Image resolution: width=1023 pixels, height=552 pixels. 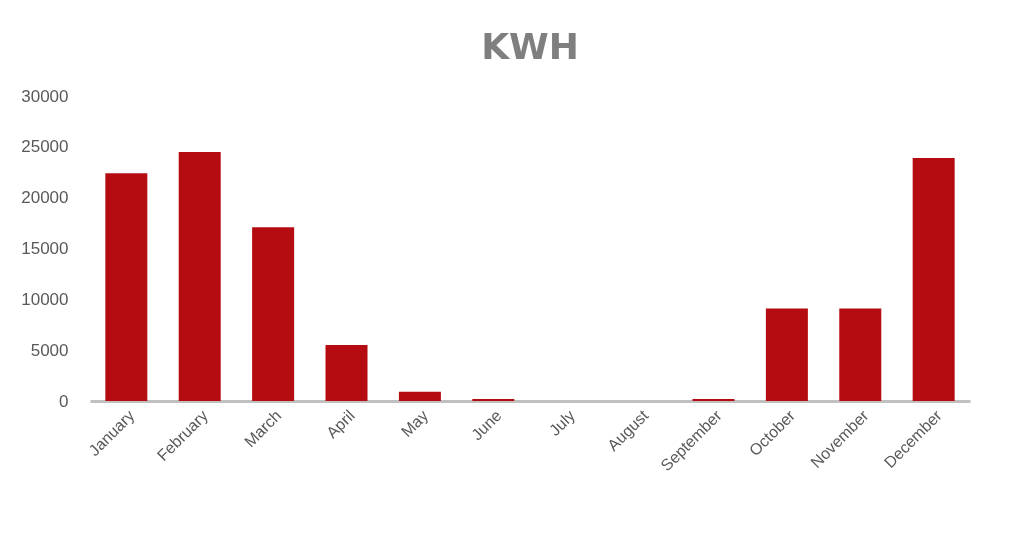 What do you see at coordinates (45, 299) in the screenshot?
I see `y-tick-label: 10000` at bounding box center [45, 299].